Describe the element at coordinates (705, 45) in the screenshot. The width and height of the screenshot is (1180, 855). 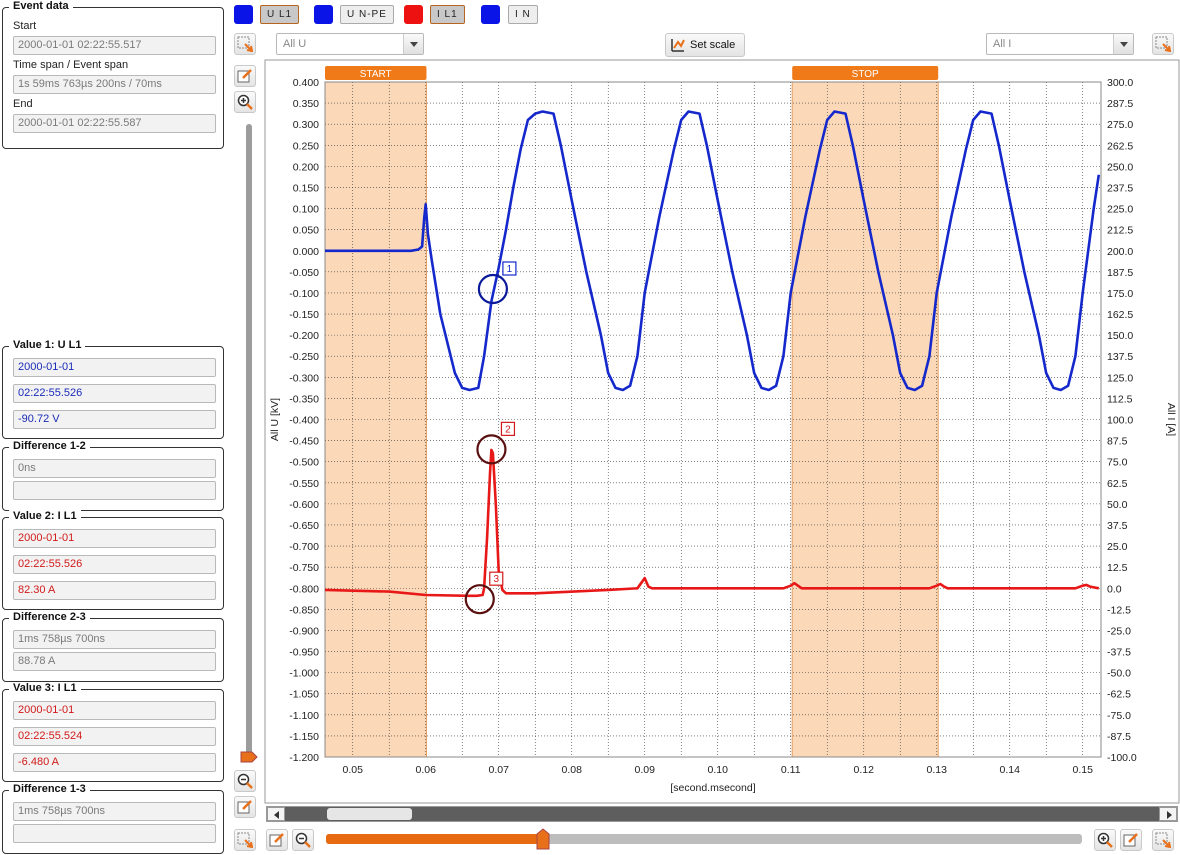
I see `set-scale-button: Set scale` at that location.